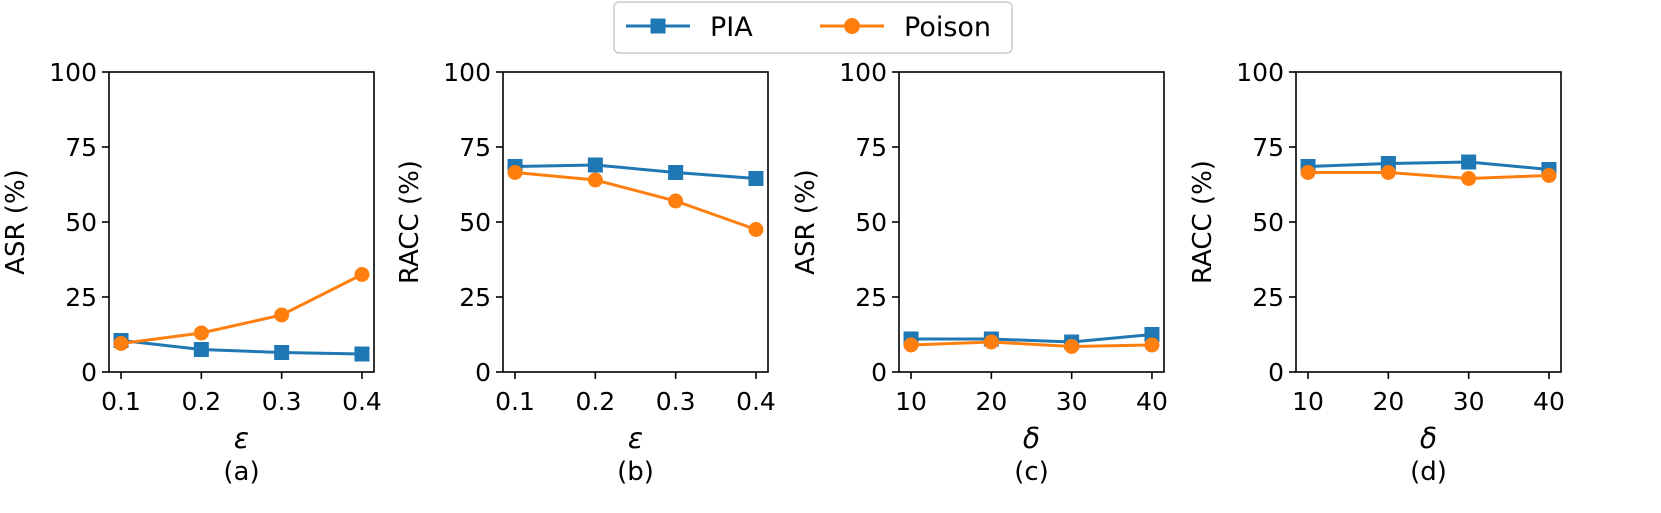 Image resolution: width=1661 pixels, height=513 pixels. Describe the element at coordinates (947, 27) in the screenshot. I see `legend-label-poison: Poison` at that location.